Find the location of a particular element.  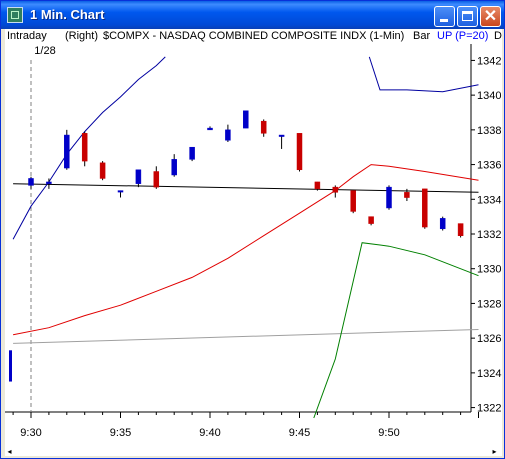

early-candle is located at coordinates (10, 366).